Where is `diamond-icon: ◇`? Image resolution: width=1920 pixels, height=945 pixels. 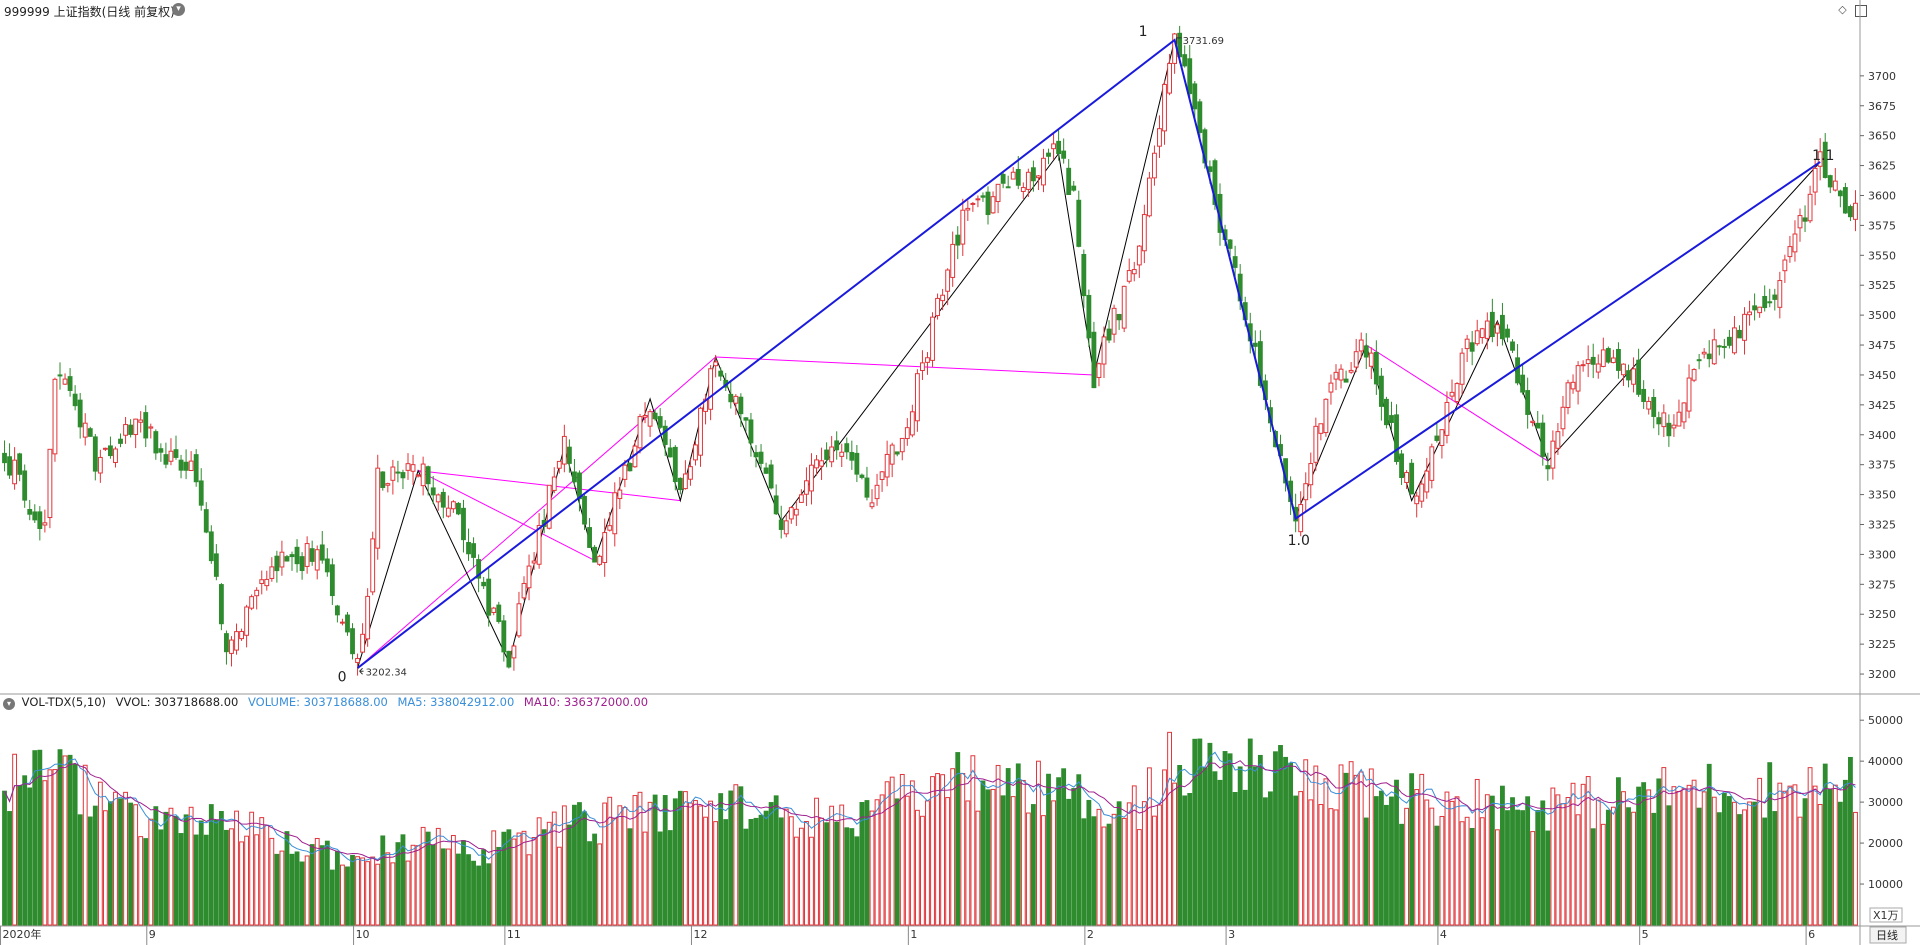
diamond-icon: ◇ is located at coordinates (1842, 9).